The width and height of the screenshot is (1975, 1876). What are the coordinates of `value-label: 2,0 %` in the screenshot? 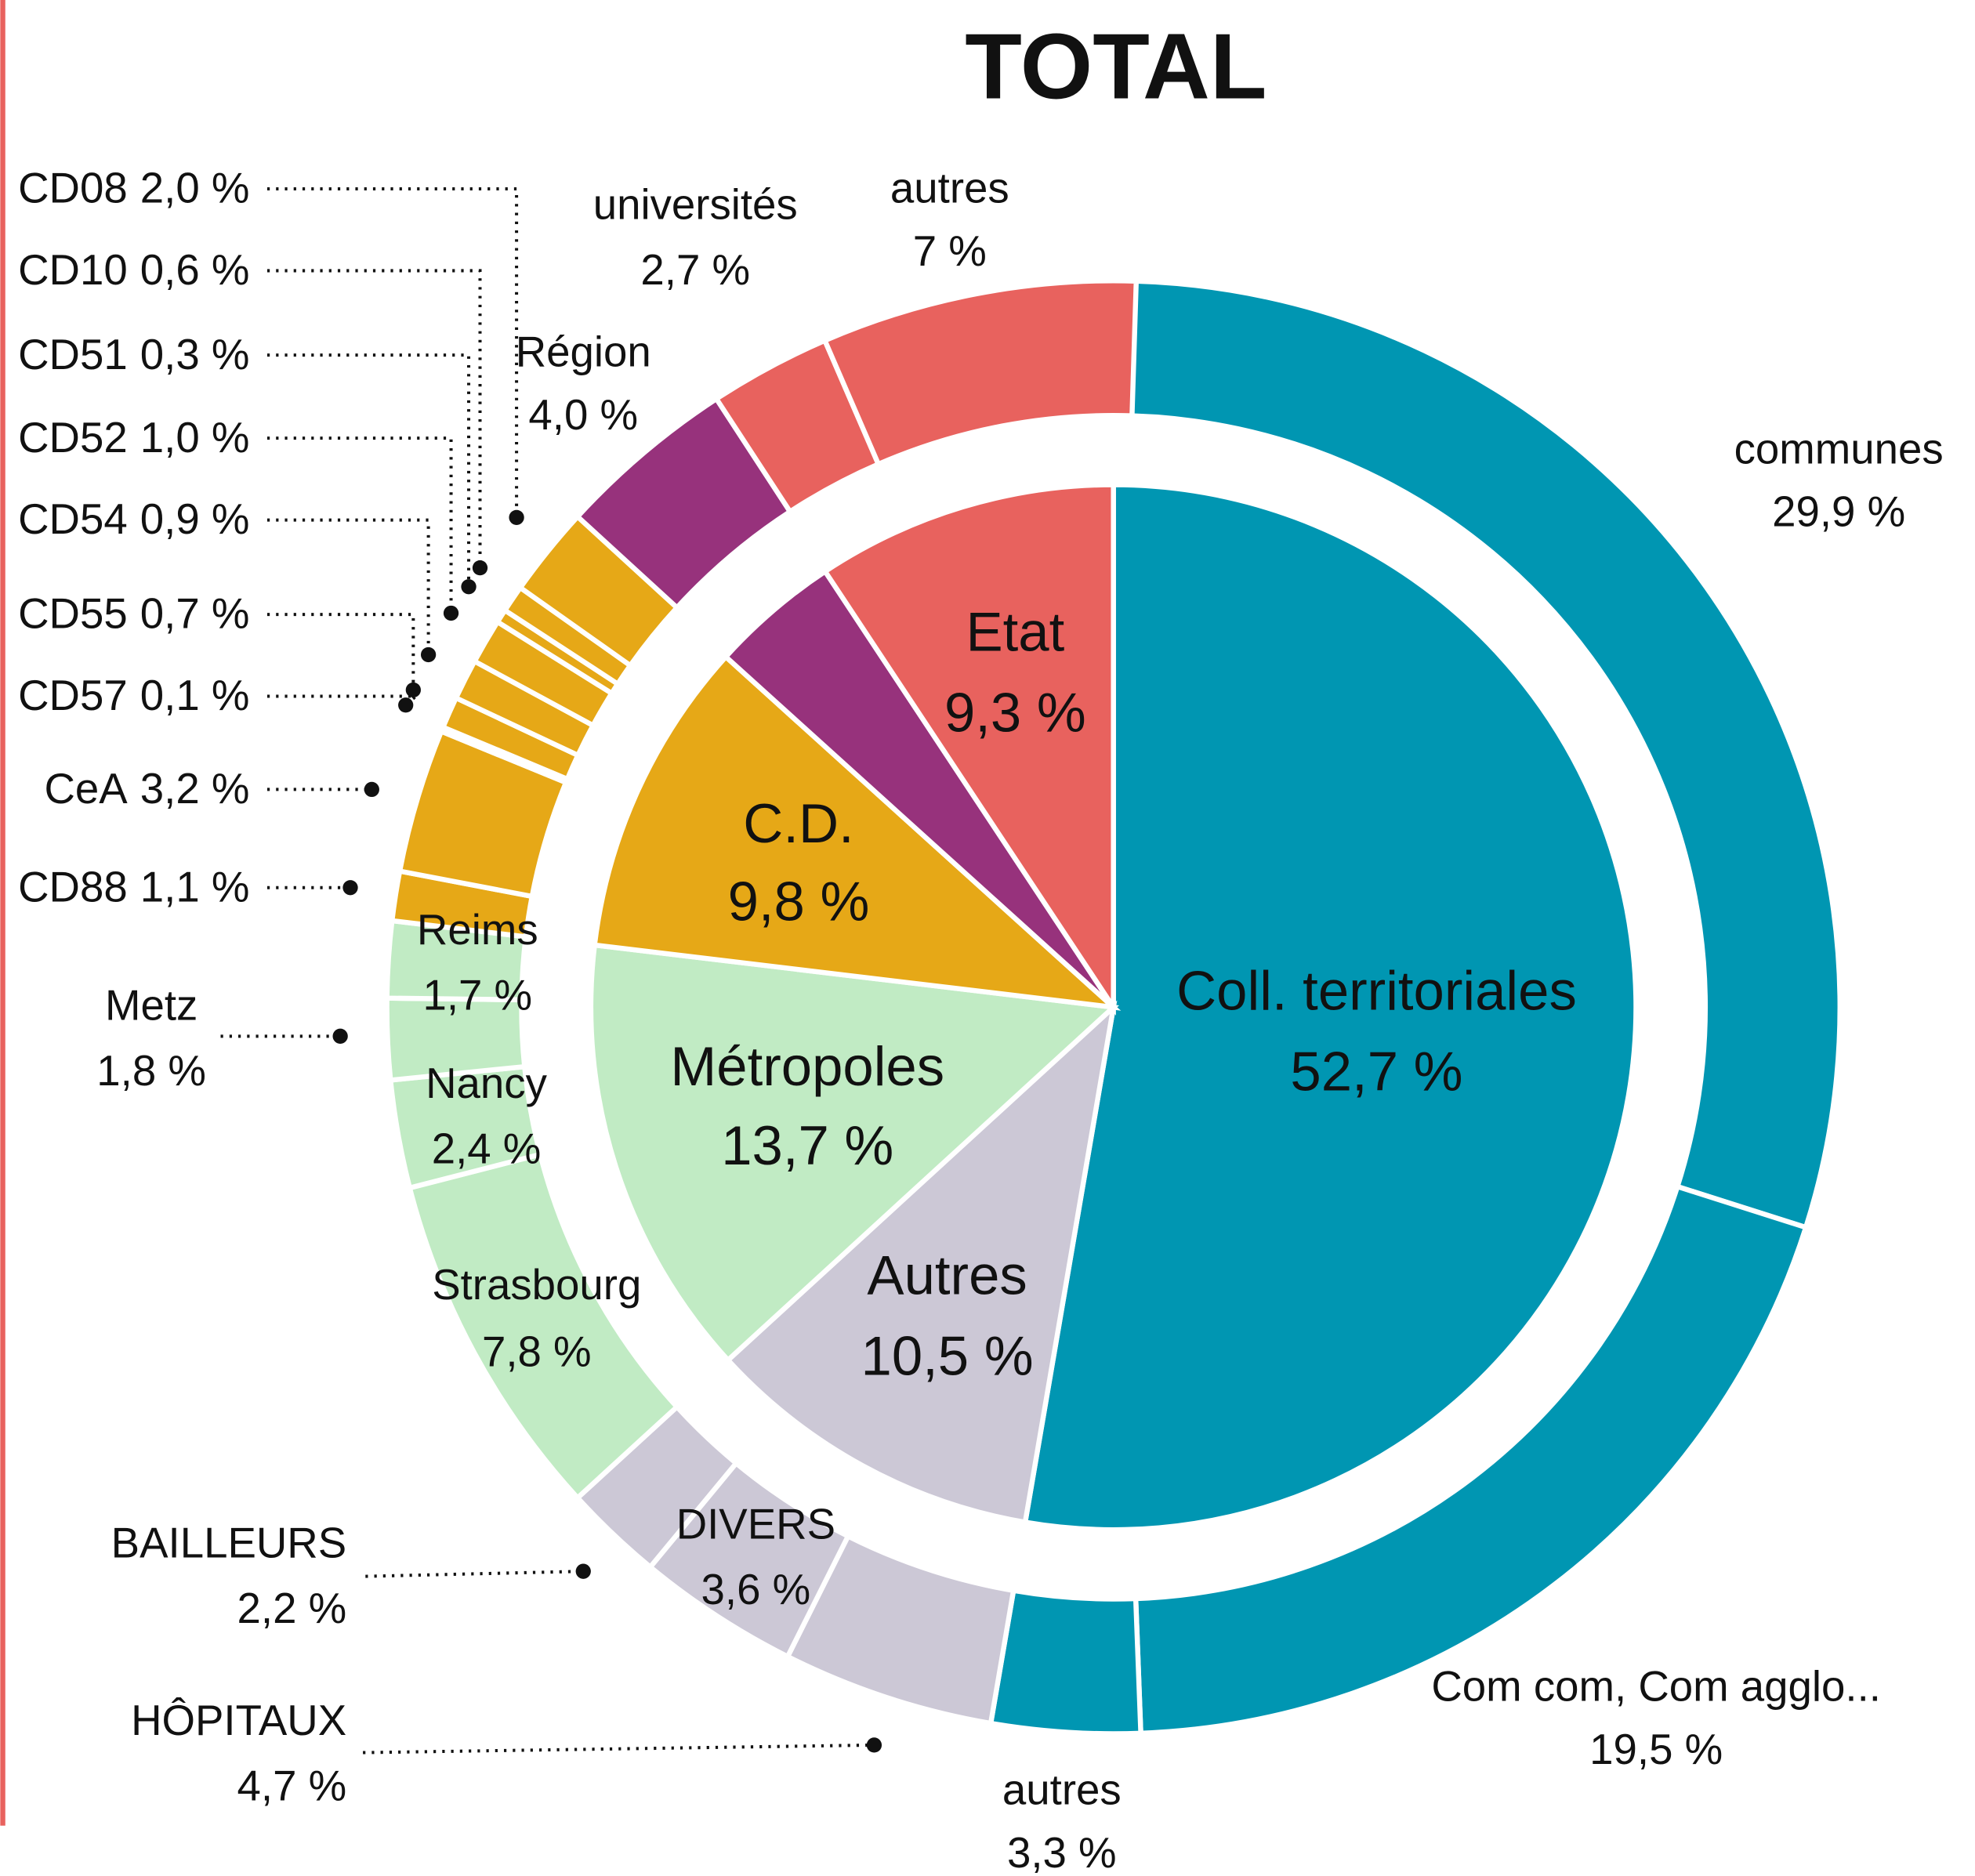 It's located at (195, 188).